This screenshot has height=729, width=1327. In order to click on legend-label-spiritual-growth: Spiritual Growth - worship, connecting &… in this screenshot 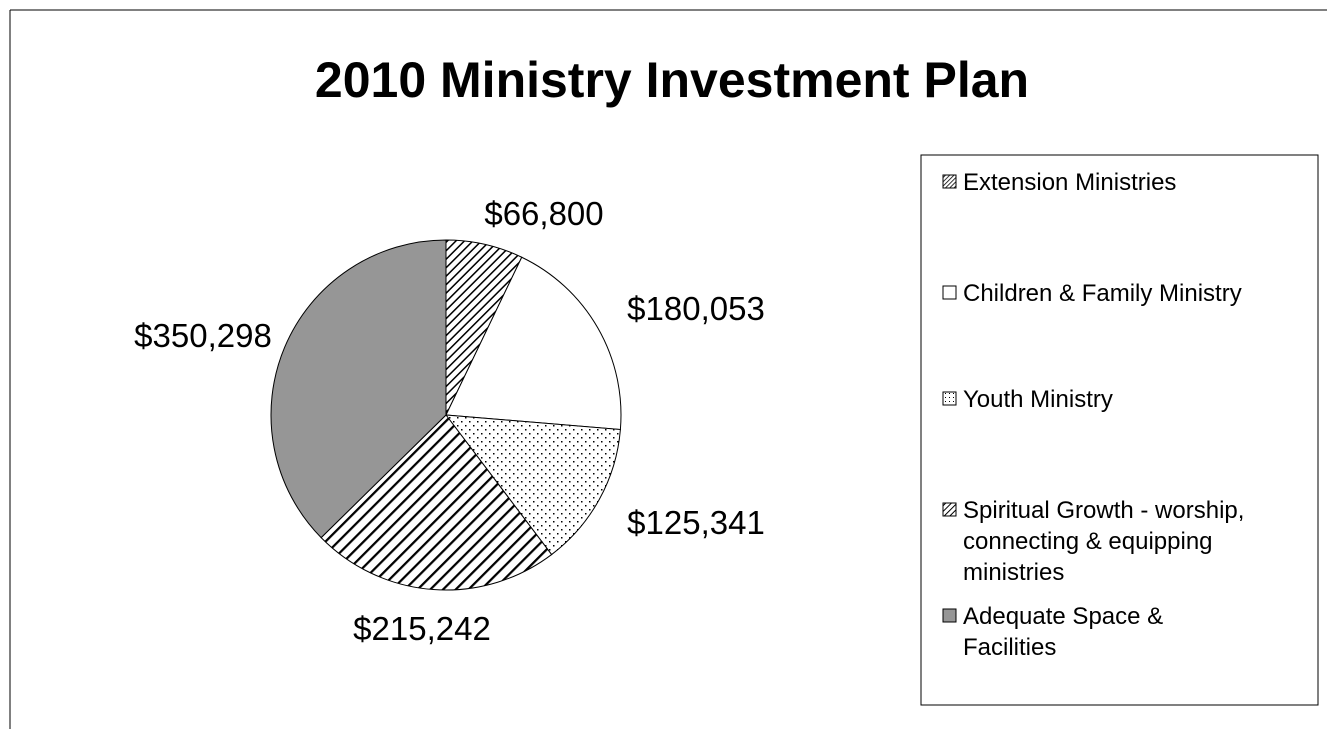, I will do `click(1107, 541)`.